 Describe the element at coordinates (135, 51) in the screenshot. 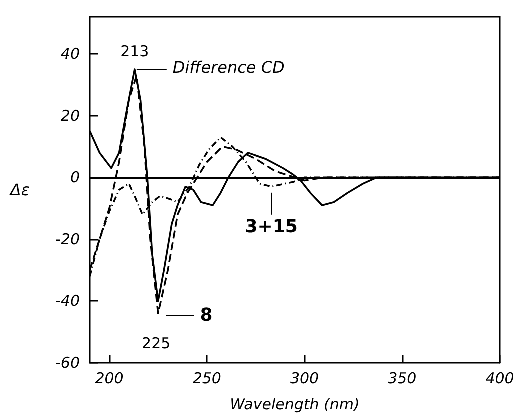

I see `annotation: 213` at that location.